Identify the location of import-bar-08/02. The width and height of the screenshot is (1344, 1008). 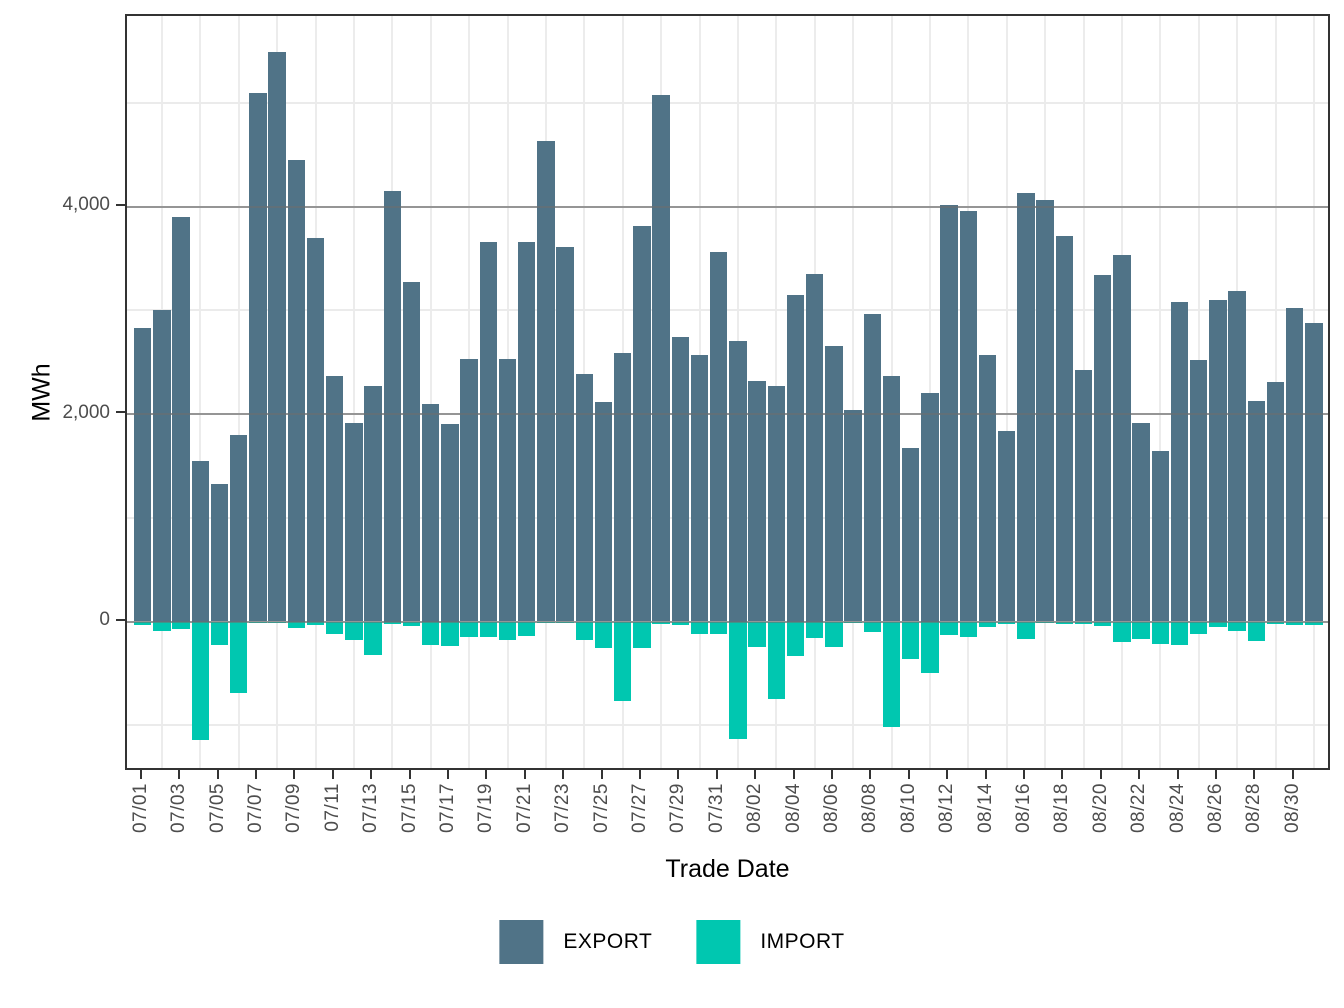
(757, 634).